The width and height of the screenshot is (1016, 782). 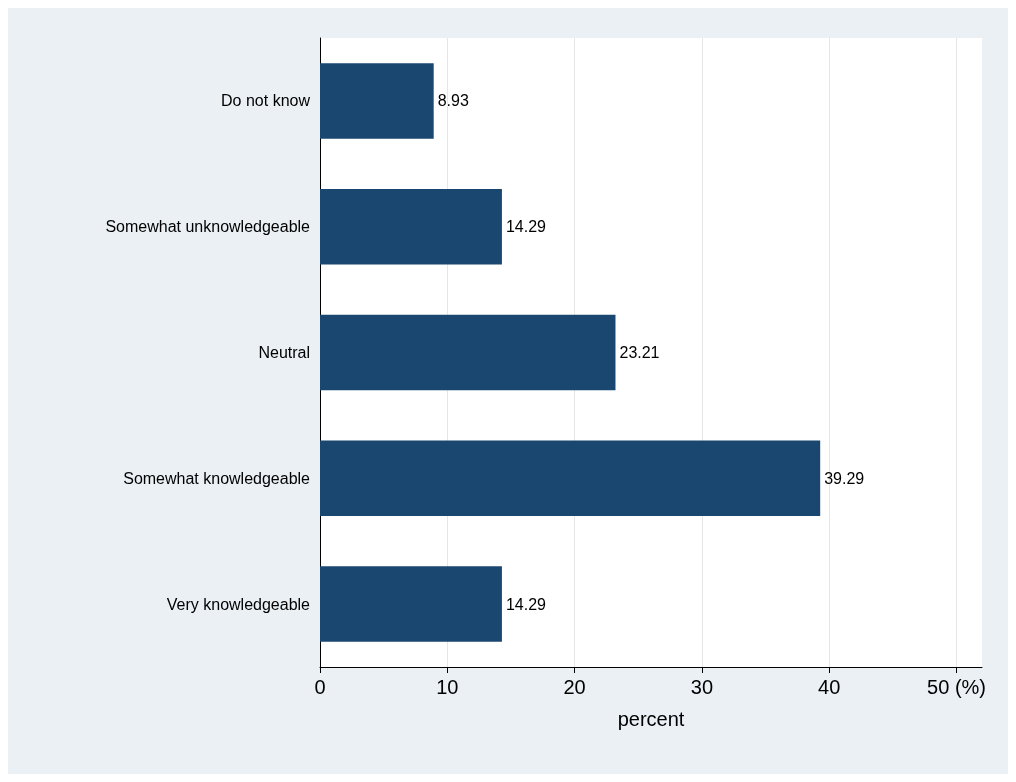 I want to click on x-tick-label: 0, so click(x=320, y=687).